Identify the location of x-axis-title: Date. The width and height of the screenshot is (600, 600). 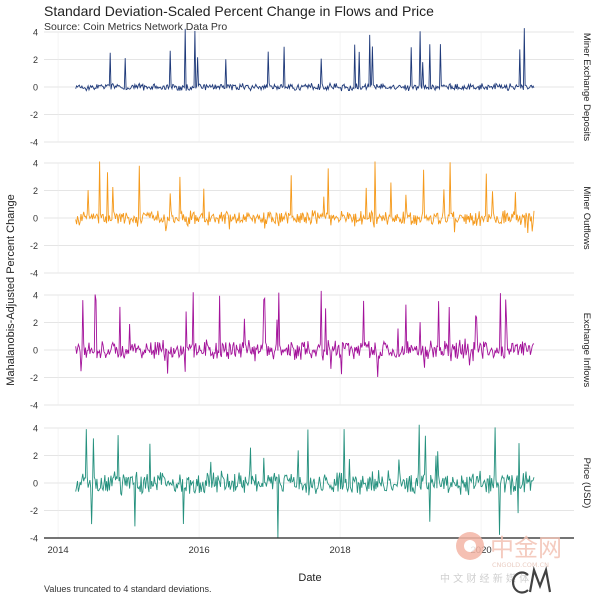
(309, 578).